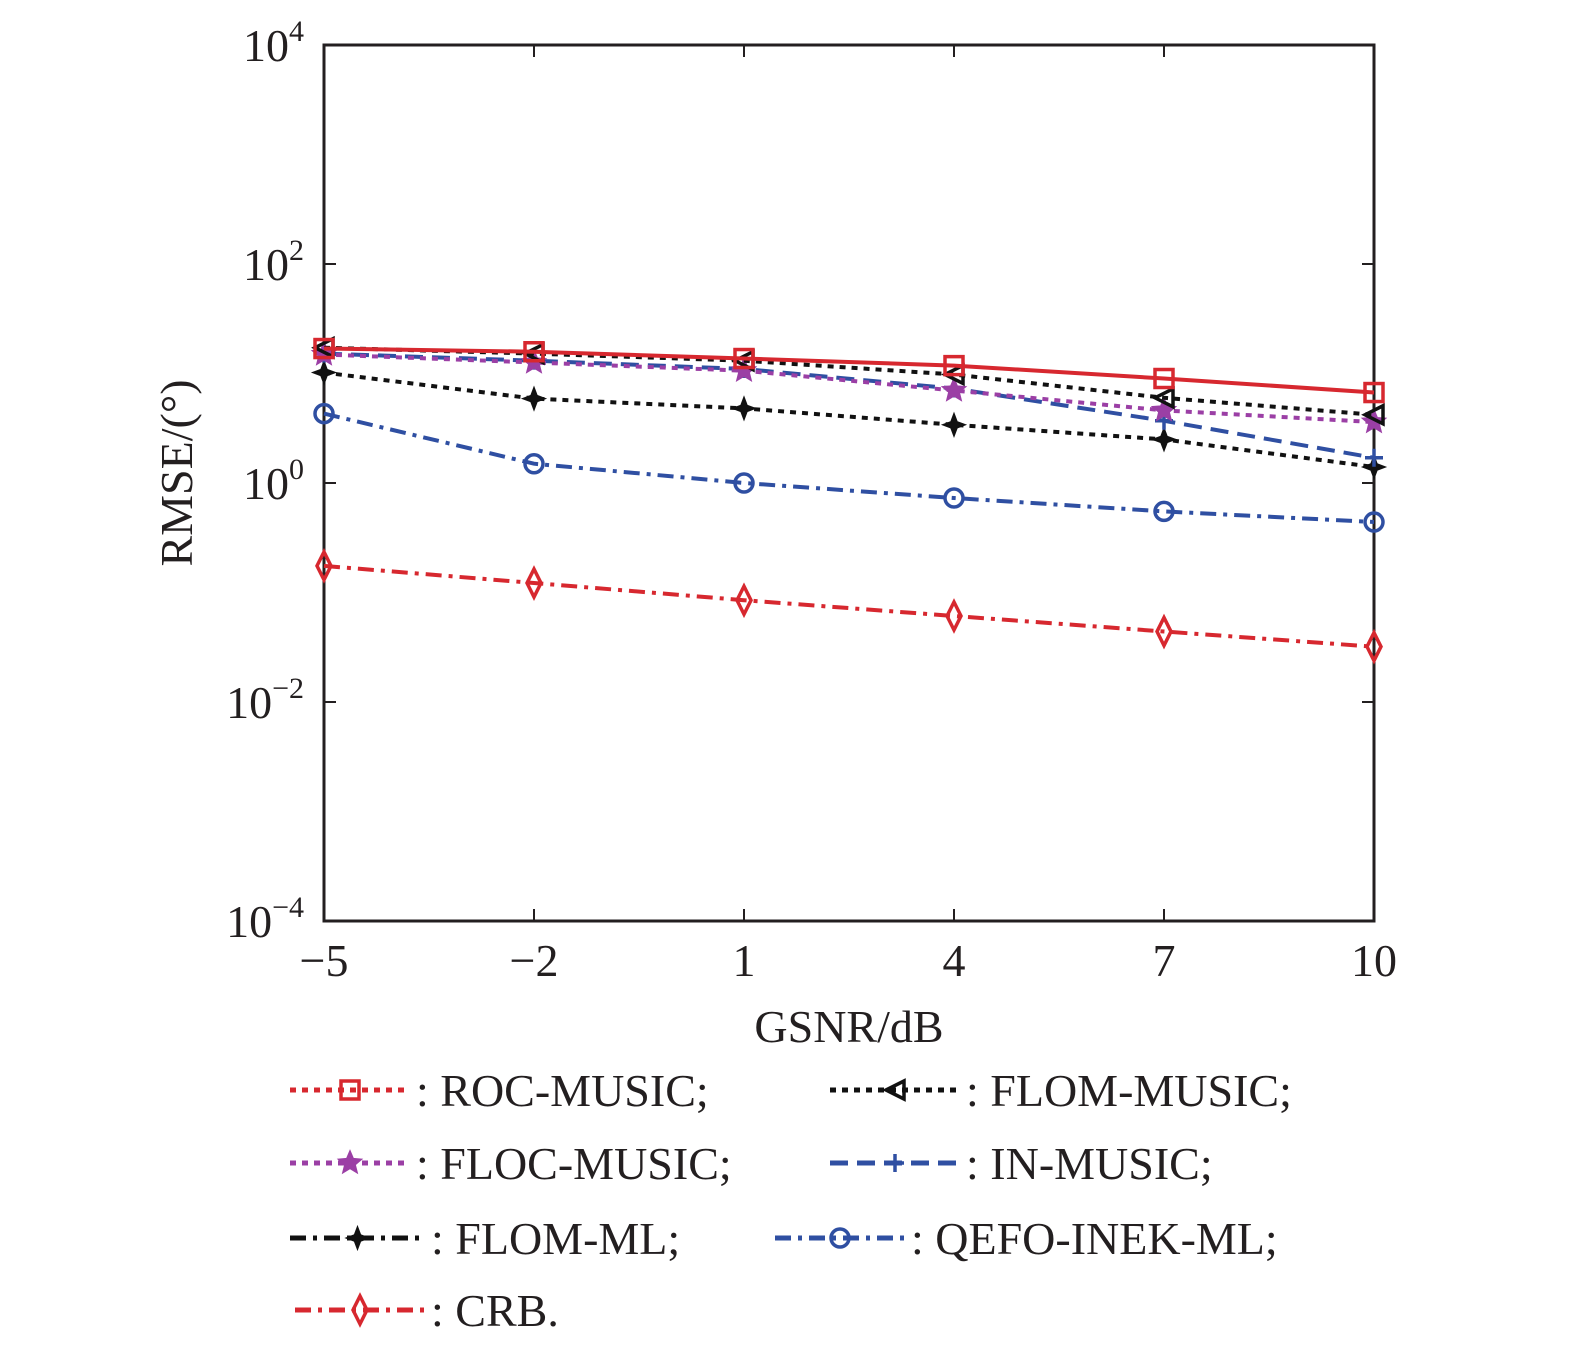  What do you see at coordinates (273, 481) in the screenshot?
I see `y-tick-label: 10⁰` at bounding box center [273, 481].